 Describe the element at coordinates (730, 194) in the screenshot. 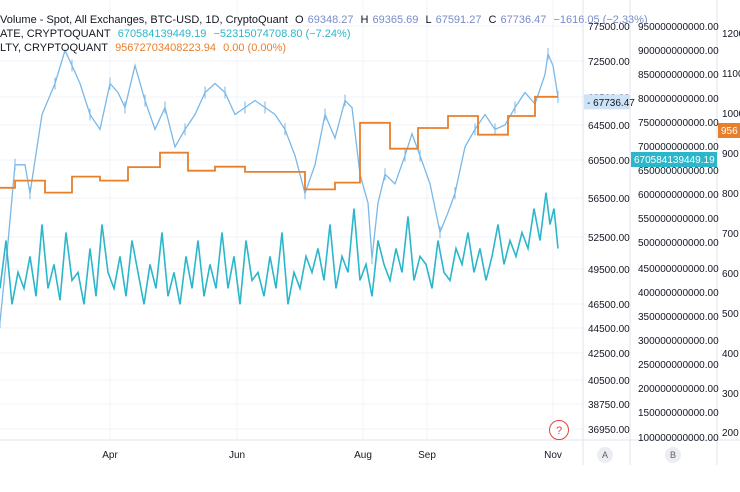

I see `c-axis-tick-label: 800` at that location.